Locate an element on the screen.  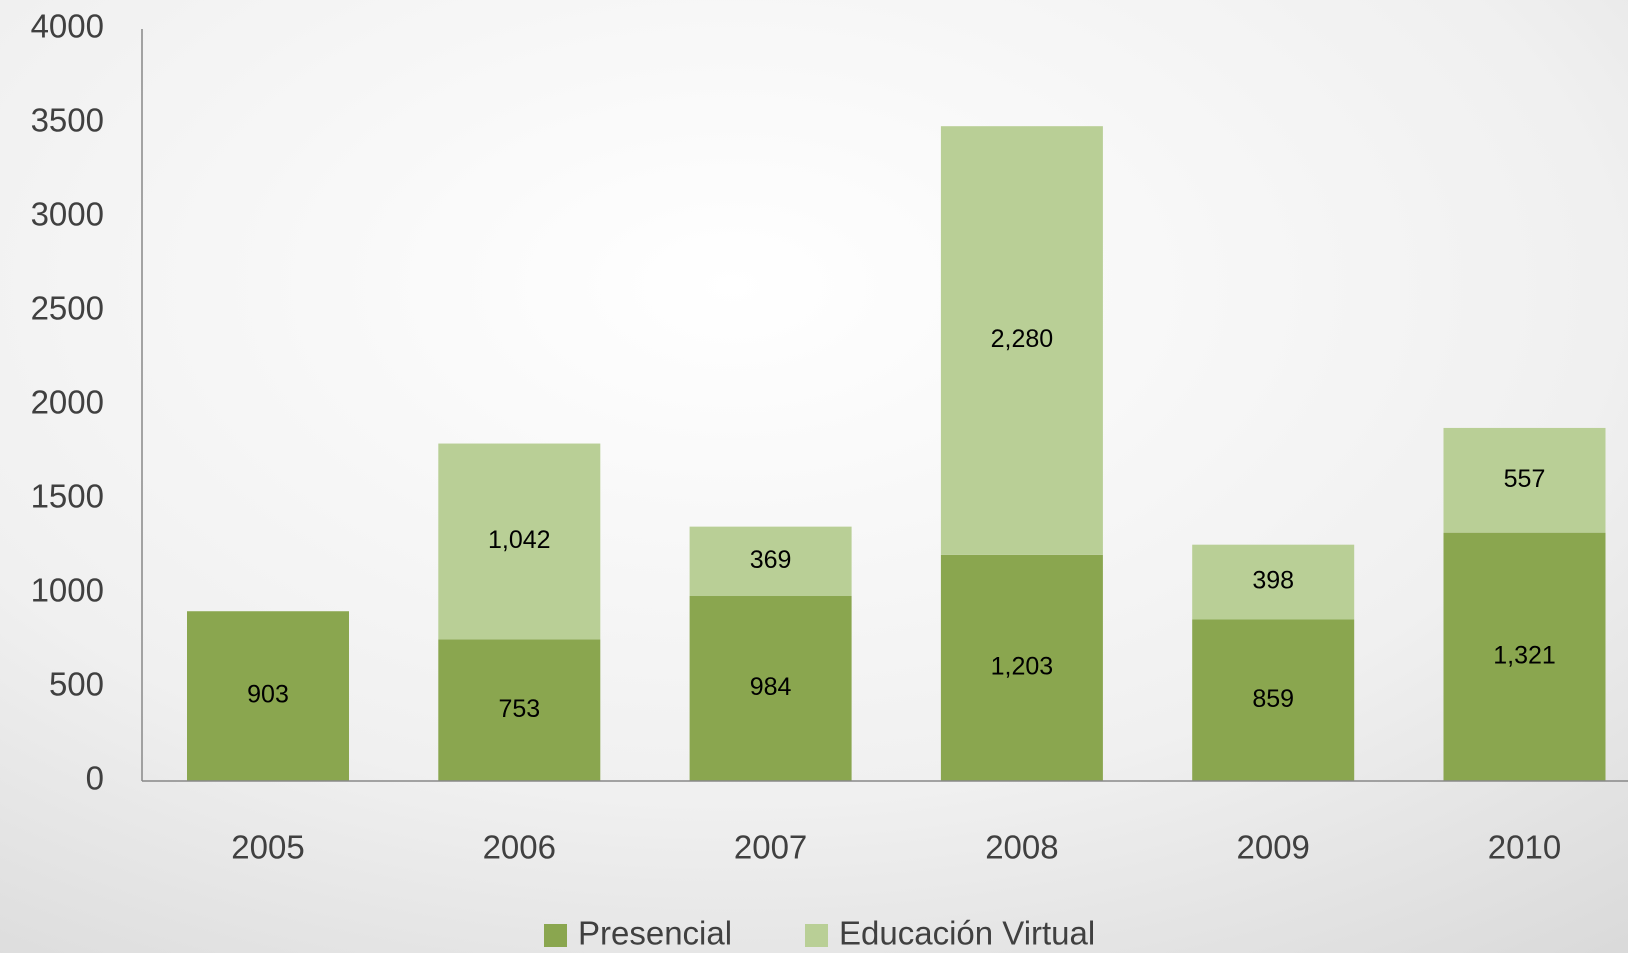
data-label: 984 is located at coordinates (771, 687).